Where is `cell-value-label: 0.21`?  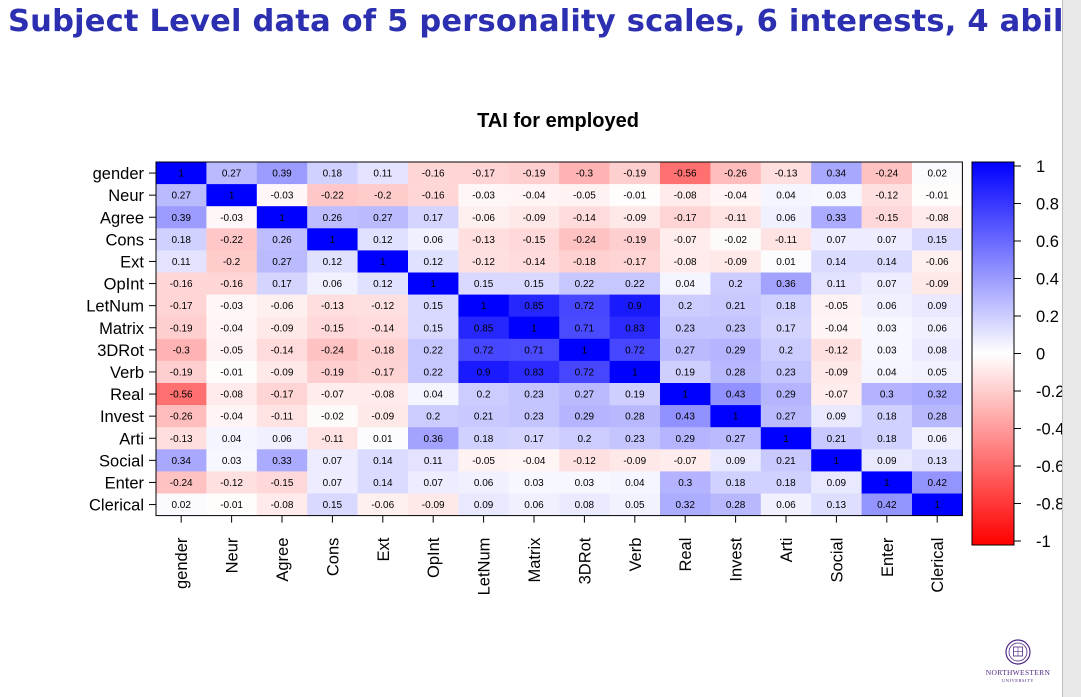
cell-value-label: 0.21 is located at coordinates (837, 439).